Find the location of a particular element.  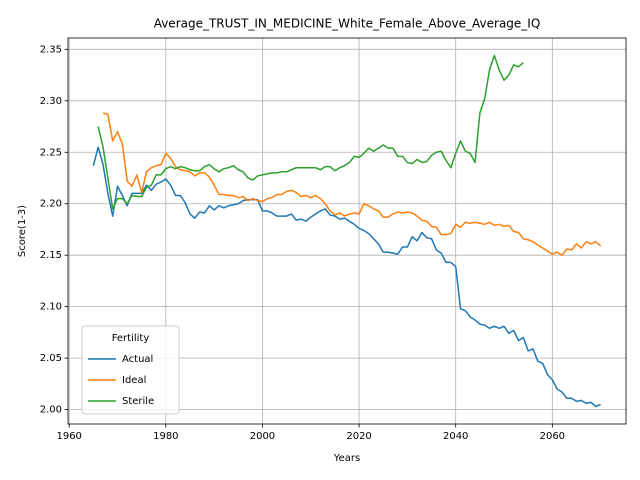

x-tick-label: 1980 is located at coordinates (165, 436).